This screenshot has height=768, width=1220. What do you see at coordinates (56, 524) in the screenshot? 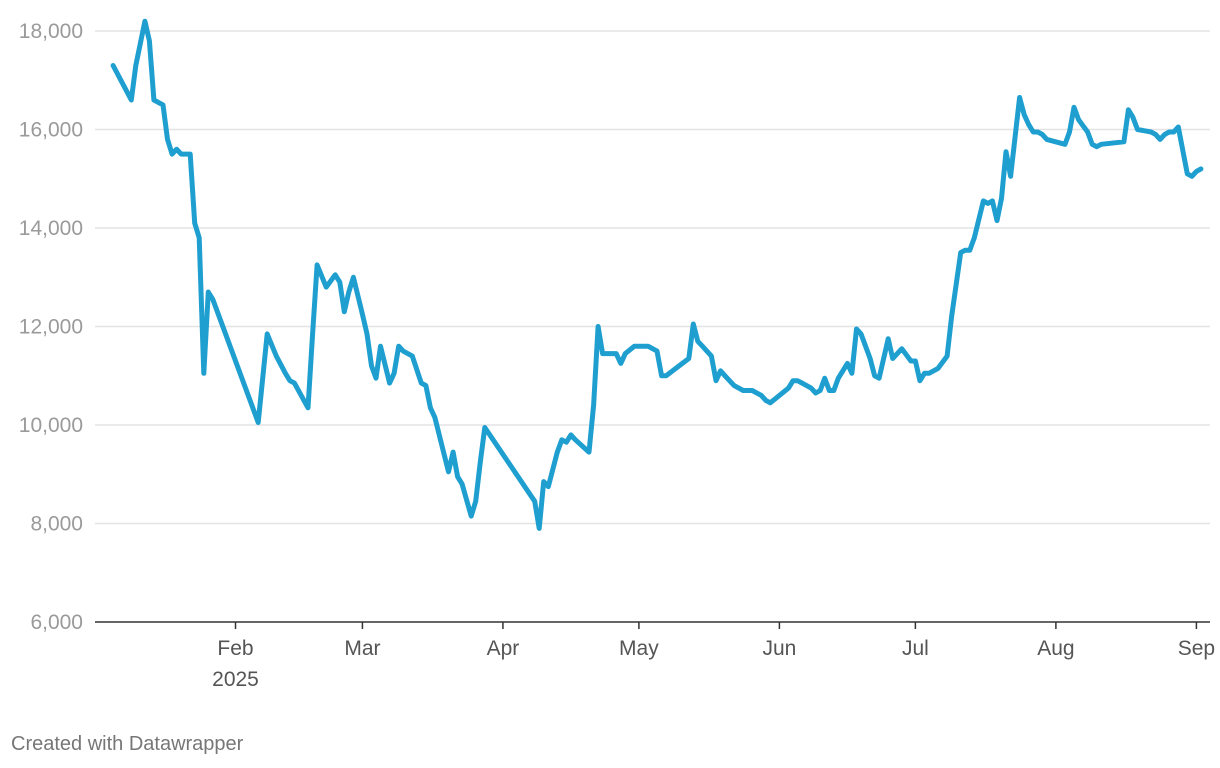
I see `y-tick-label: 8,000` at bounding box center [56, 524].